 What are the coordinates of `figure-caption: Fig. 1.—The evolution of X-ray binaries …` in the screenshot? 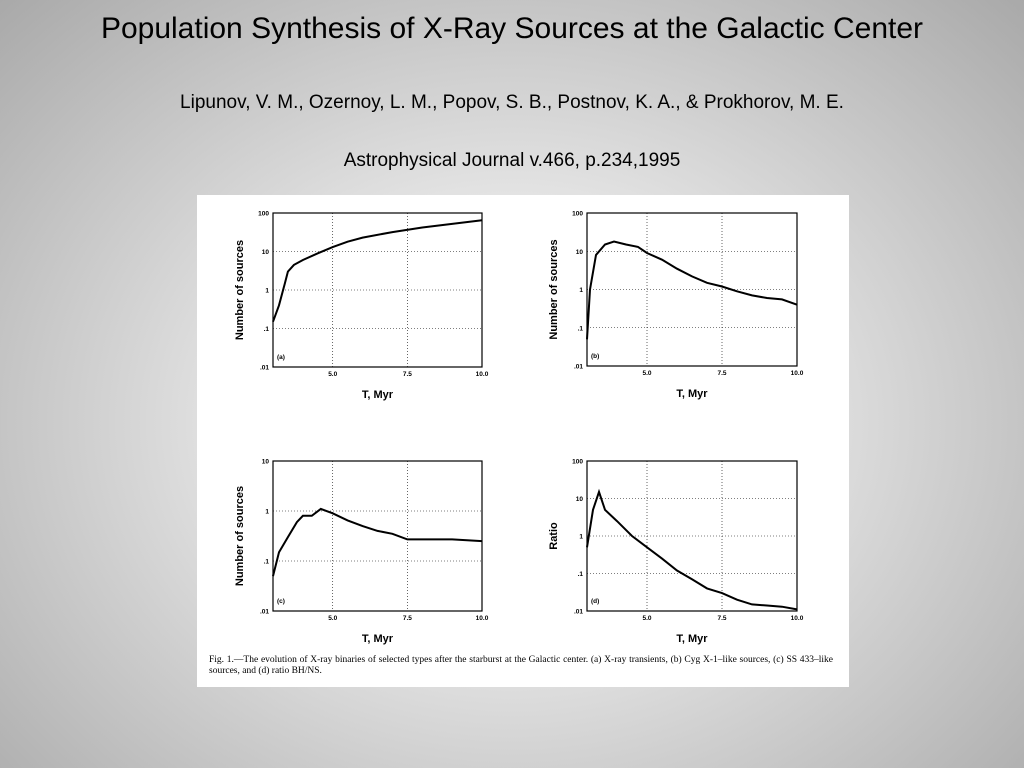 It's located at (521, 665).